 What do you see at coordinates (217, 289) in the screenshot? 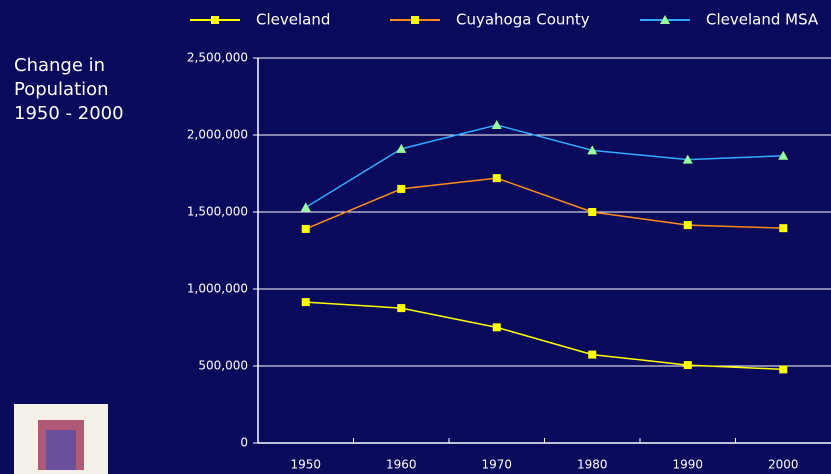
I see `y-tick-label: 1,000,000` at bounding box center [217, 289].